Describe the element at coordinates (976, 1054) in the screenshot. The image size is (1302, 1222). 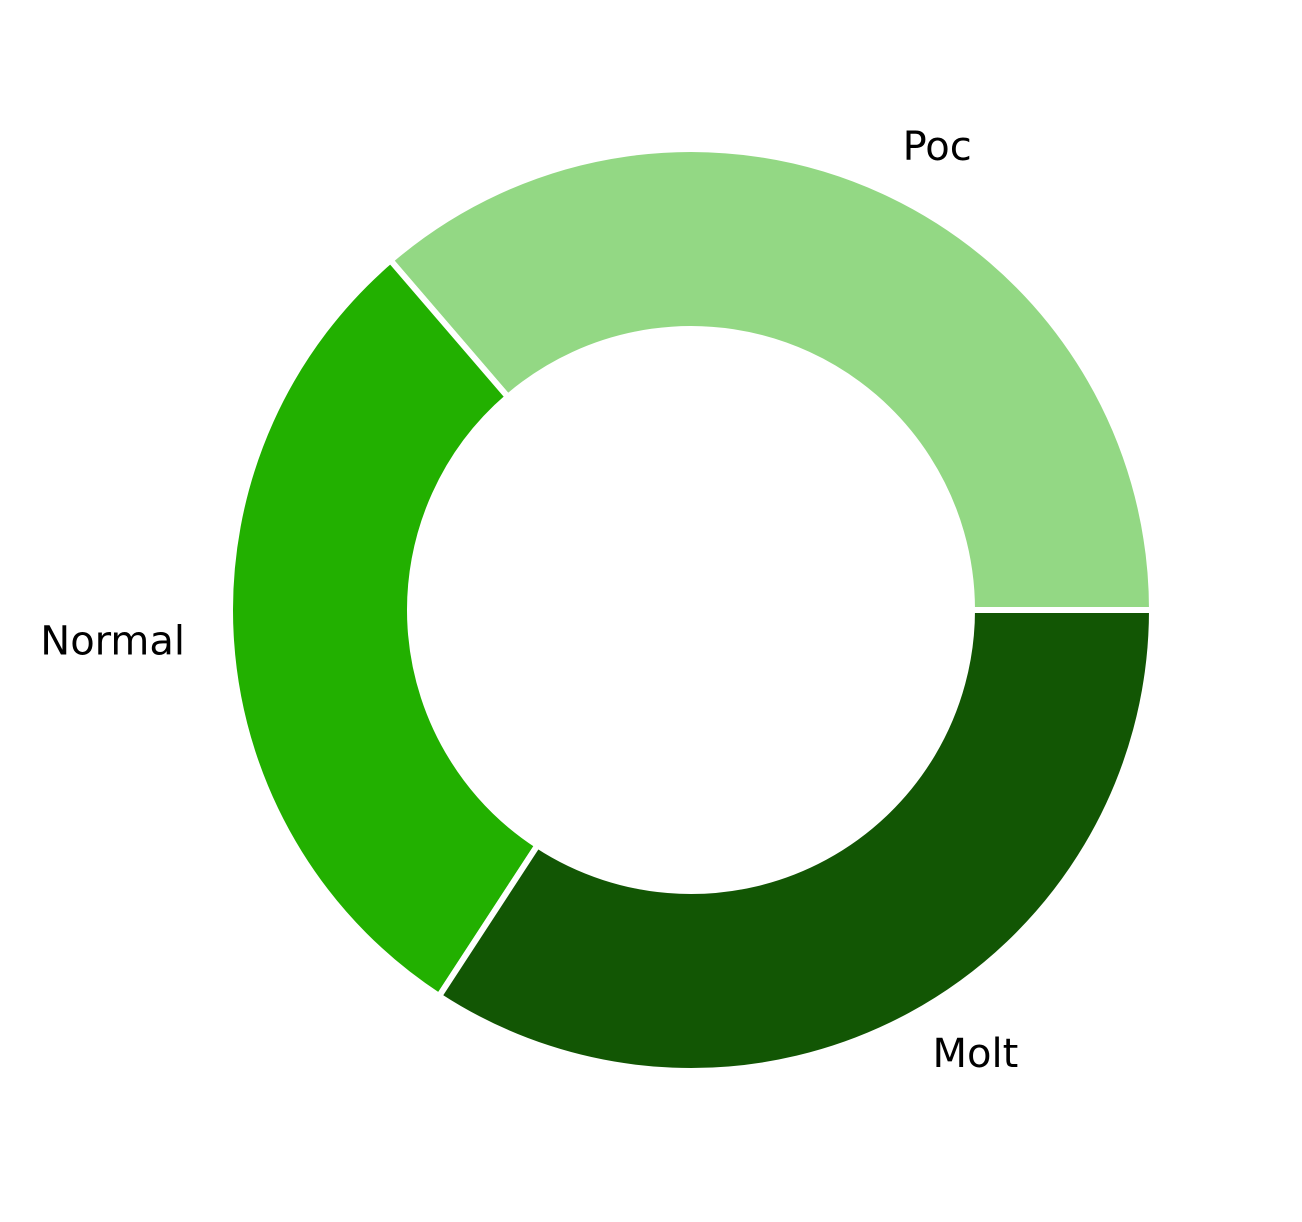
I see `segment-label: Molt` at that location.